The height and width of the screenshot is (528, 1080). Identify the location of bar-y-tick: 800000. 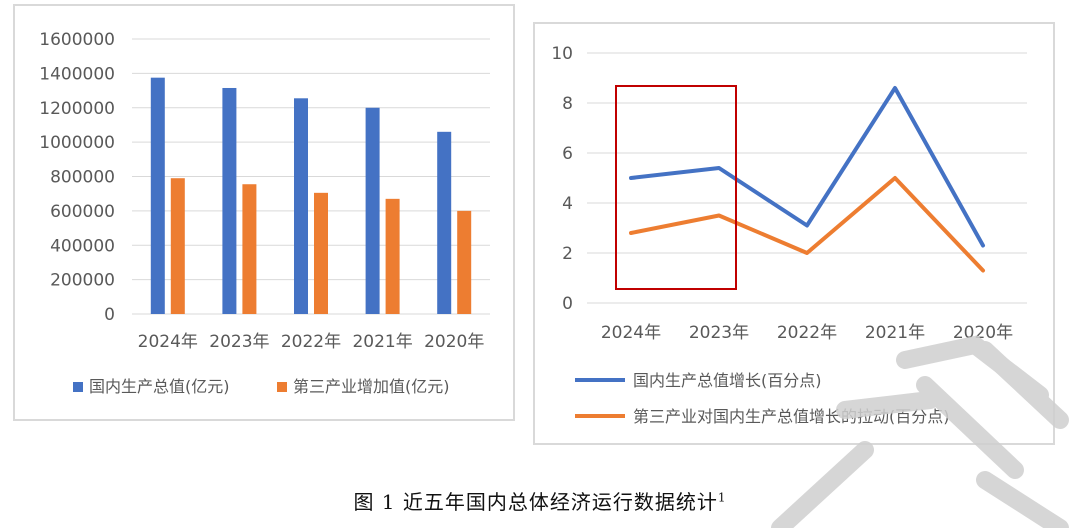
(82, 178).